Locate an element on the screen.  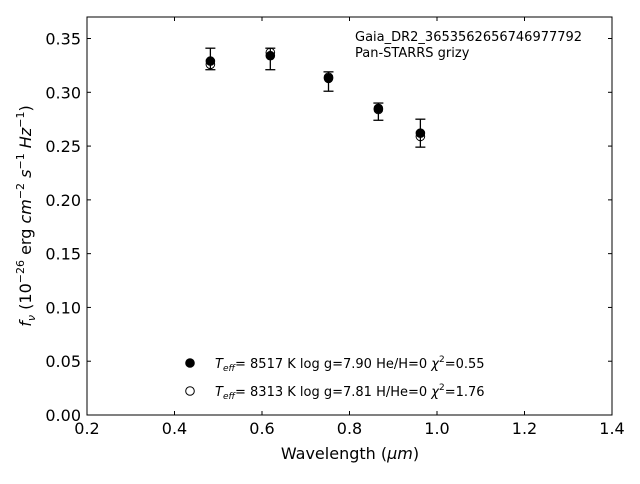
x-axis-label: Wavelength (μm) is located at coordinates (350, 453).